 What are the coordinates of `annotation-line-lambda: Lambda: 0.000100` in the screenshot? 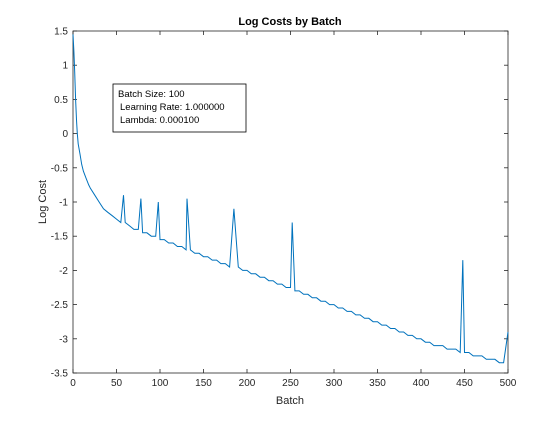 It's located at (159, 120).